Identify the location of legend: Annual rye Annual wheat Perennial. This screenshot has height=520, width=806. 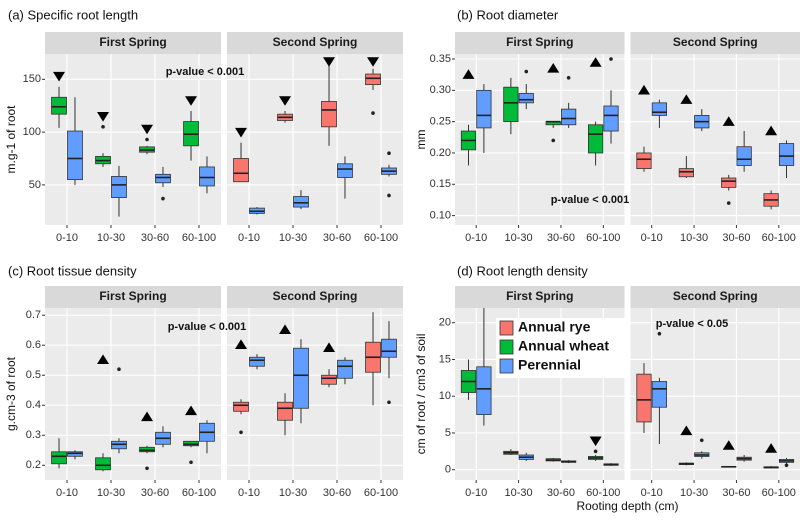
(562, 348).